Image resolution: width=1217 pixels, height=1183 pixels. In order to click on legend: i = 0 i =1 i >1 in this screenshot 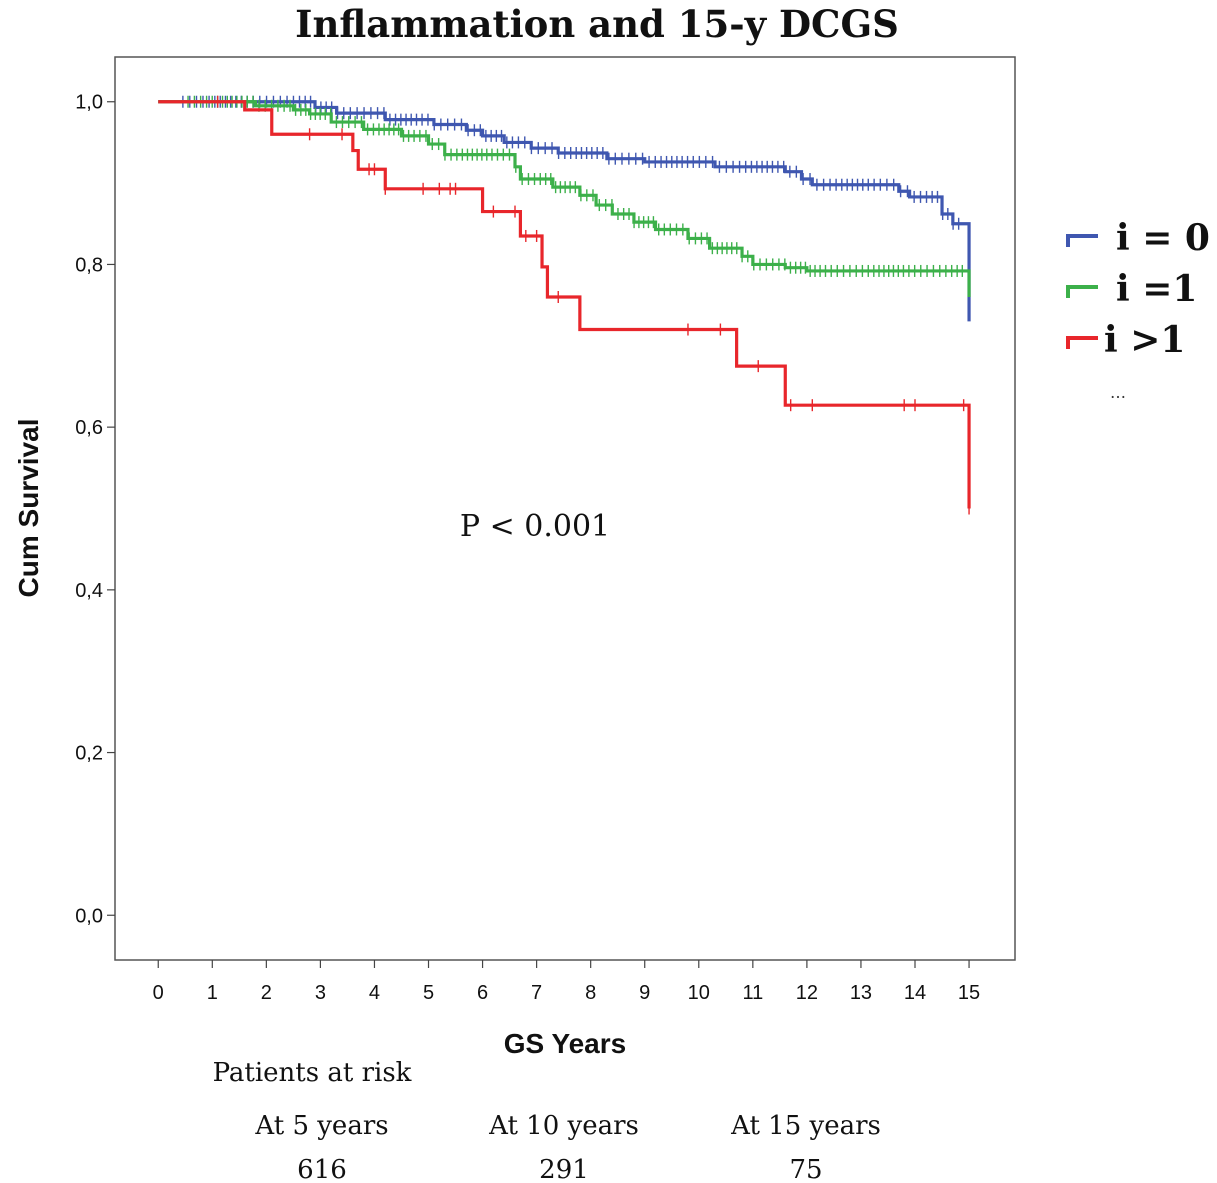, I will do `click(1138, 289)`.